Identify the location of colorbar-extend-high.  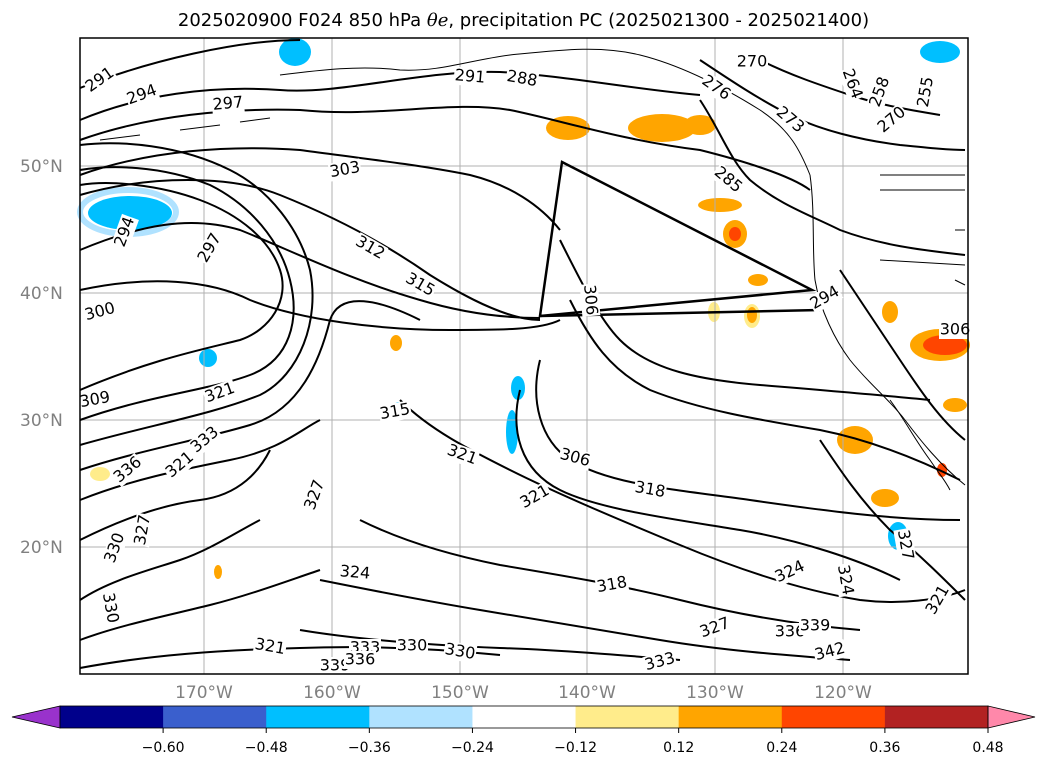
(1011, 717).